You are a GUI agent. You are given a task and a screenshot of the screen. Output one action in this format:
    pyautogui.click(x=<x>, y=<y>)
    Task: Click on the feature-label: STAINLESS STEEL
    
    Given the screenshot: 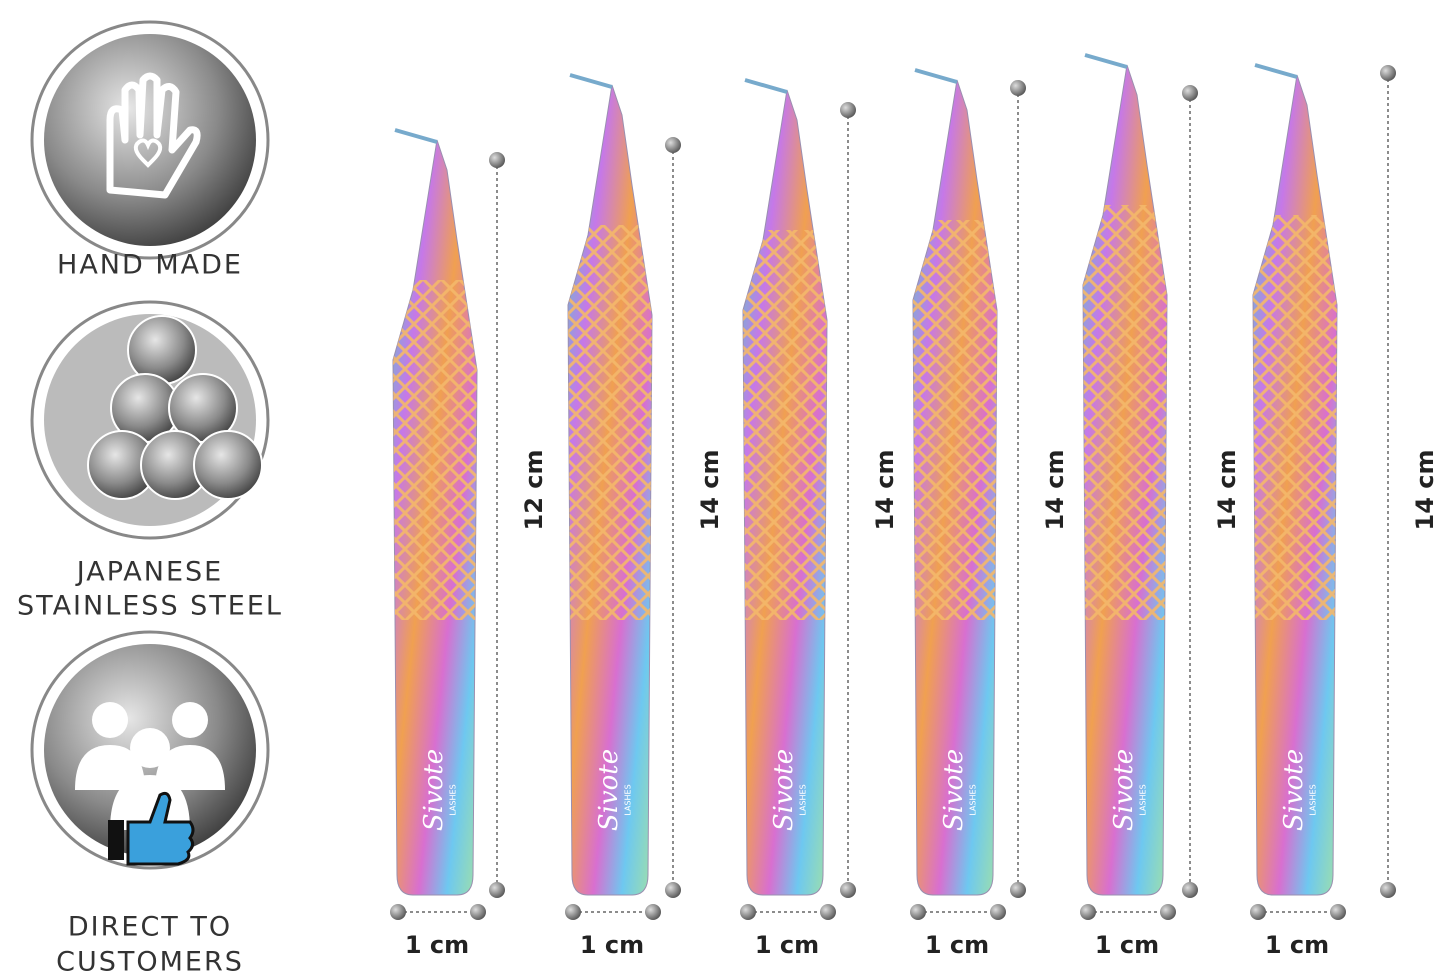 What is the action you would take?
    pyautogui.click(x=150, y=606)
    